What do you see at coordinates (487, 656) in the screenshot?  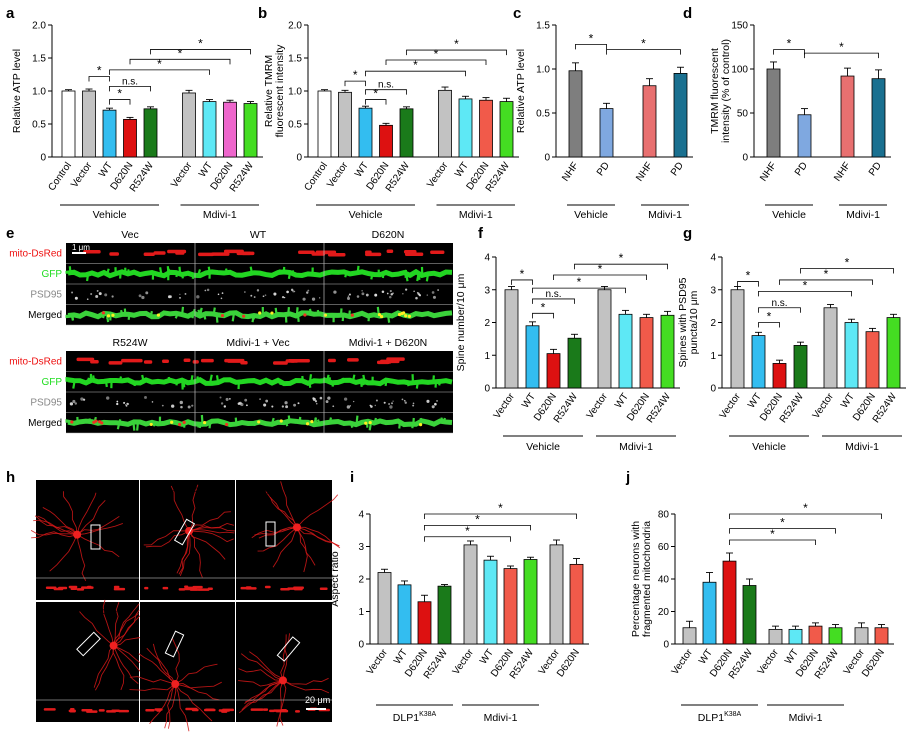 I see `x-tick-label-i-5: WT` at bounding box center [487, 656].